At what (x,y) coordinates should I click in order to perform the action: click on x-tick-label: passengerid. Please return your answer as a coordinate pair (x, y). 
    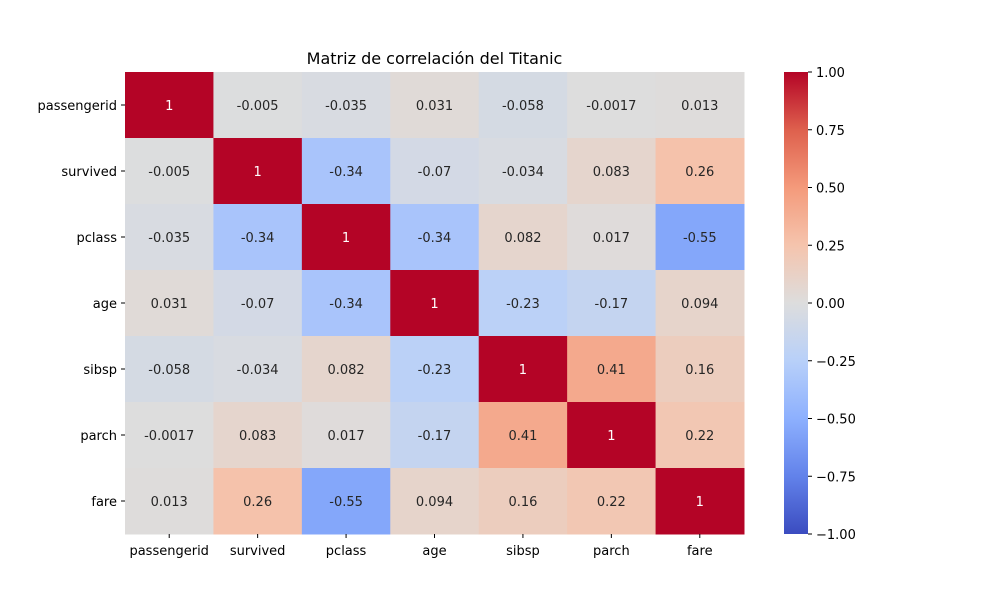
    Looking at the image, I should click on (168, 551).